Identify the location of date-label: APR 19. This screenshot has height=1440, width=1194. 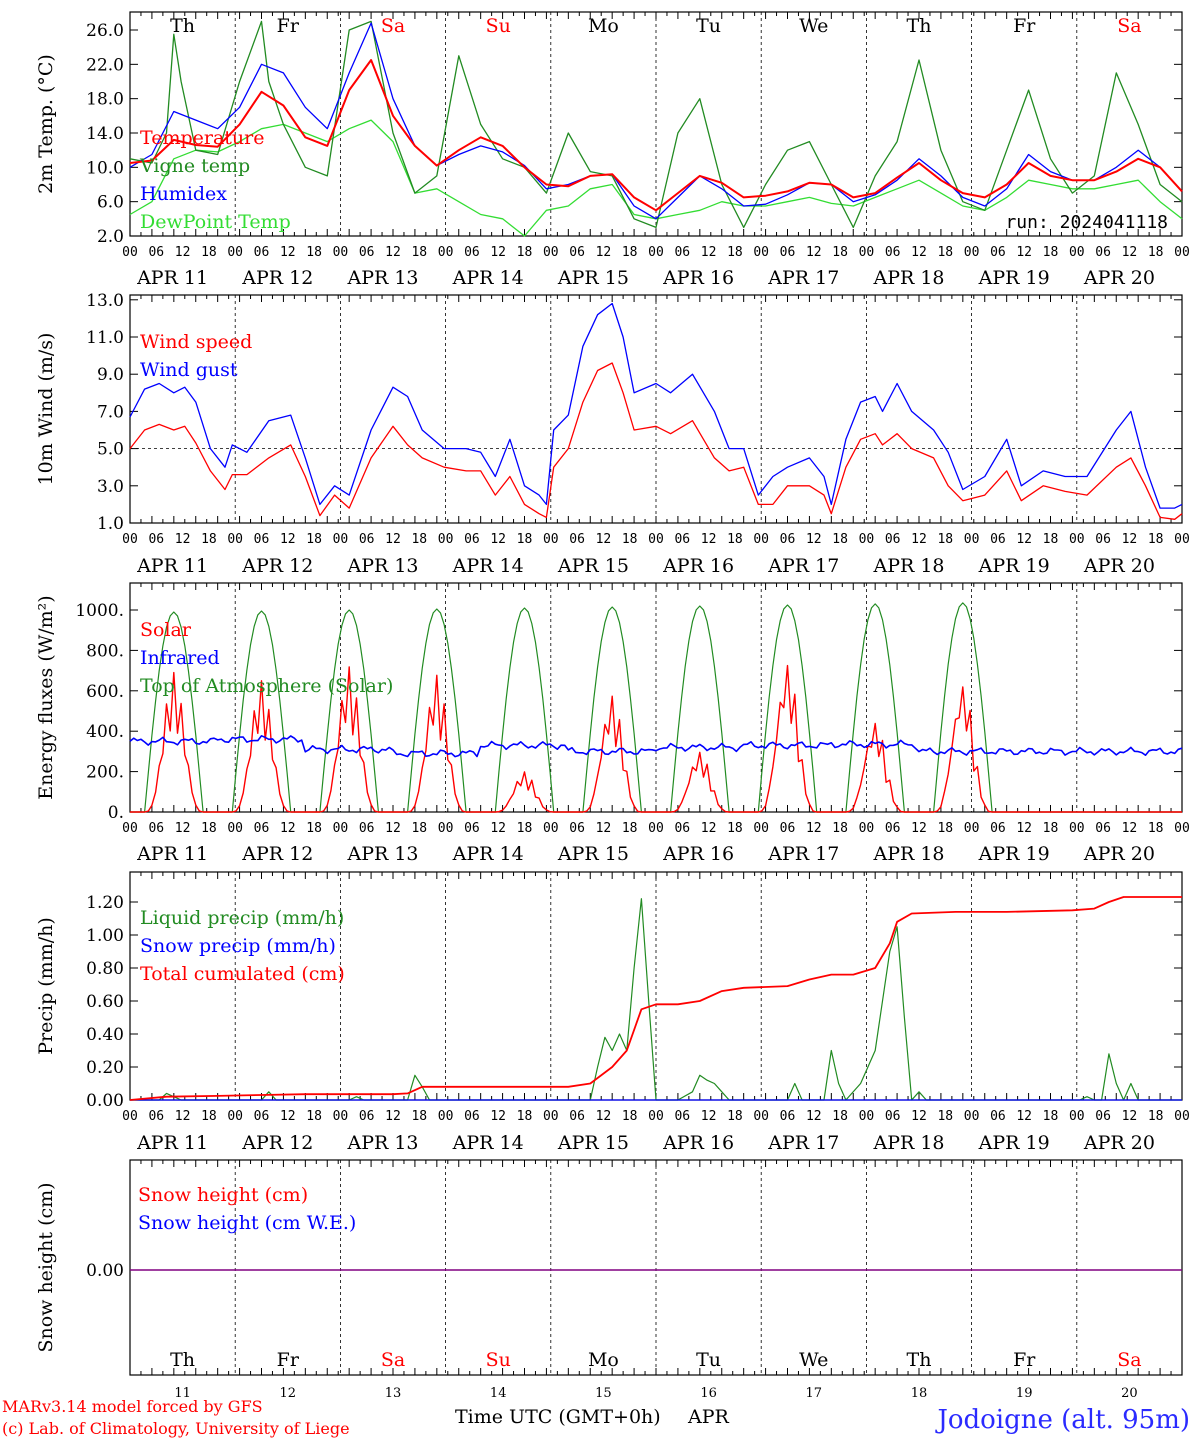
(1014, 278).